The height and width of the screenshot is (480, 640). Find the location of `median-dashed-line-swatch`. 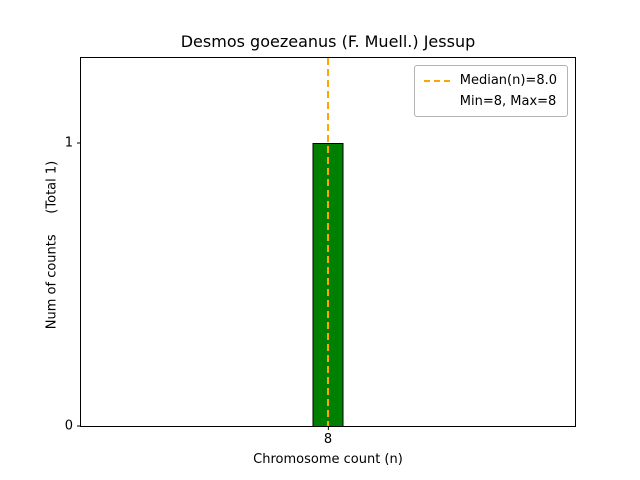

median-dashed-line-swatch is located at coordinates (437, 80).